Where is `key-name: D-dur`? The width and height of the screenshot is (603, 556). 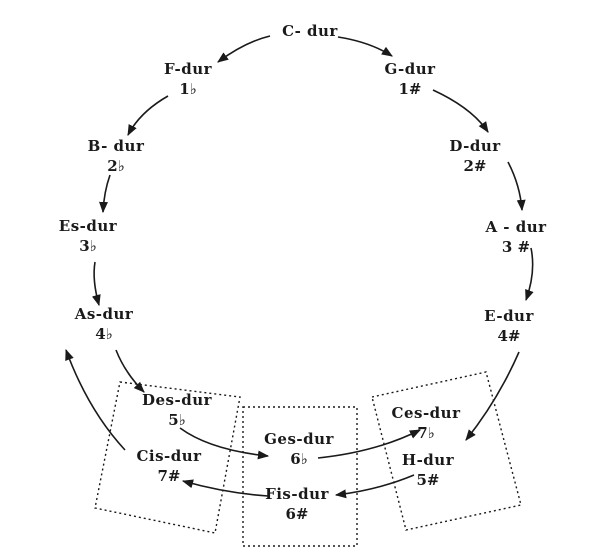 key-name: D-dur is located at coordinates (475, 146).